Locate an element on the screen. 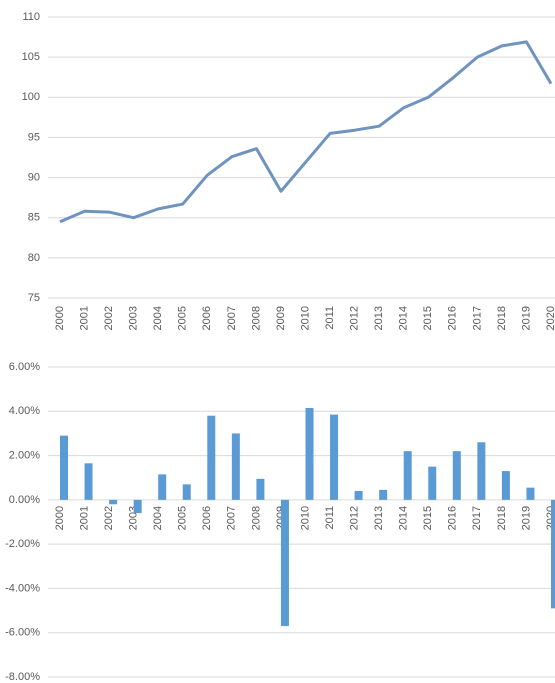  y-tick-label: 2.00% is located at coordinates (24, 455).